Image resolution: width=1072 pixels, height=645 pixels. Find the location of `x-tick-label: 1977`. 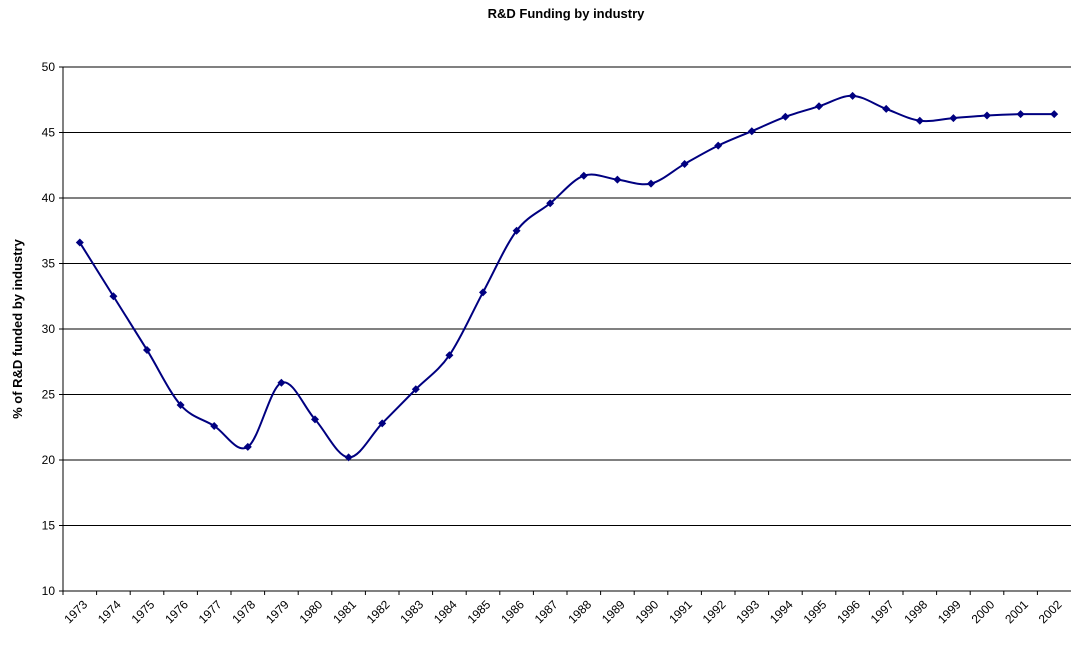

x-tick-label: 1977 is located at coordinates (210, 611).